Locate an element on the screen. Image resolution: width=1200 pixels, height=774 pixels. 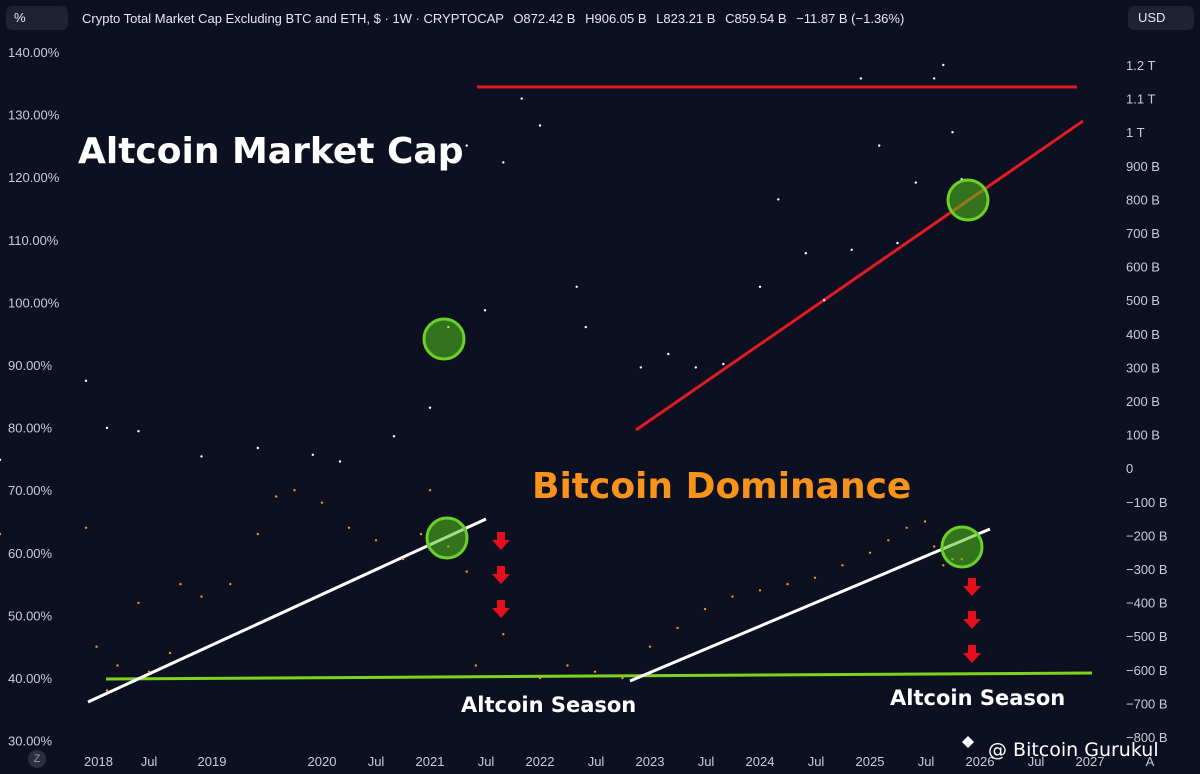
ohlc-close: C859.54 B is located at coordinates (756, 18).